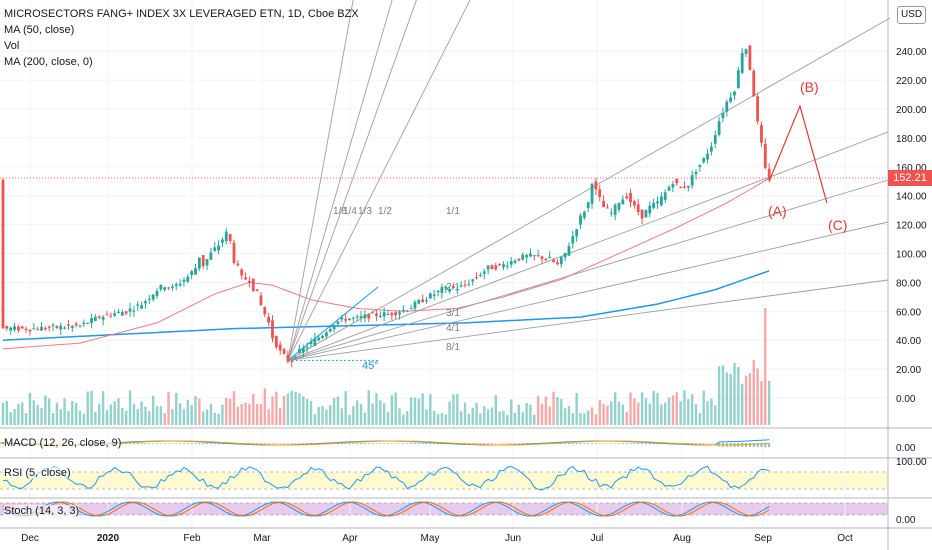 This screenshot has width=932, height=550. I want to click on rsi-band, so click(444, 480).